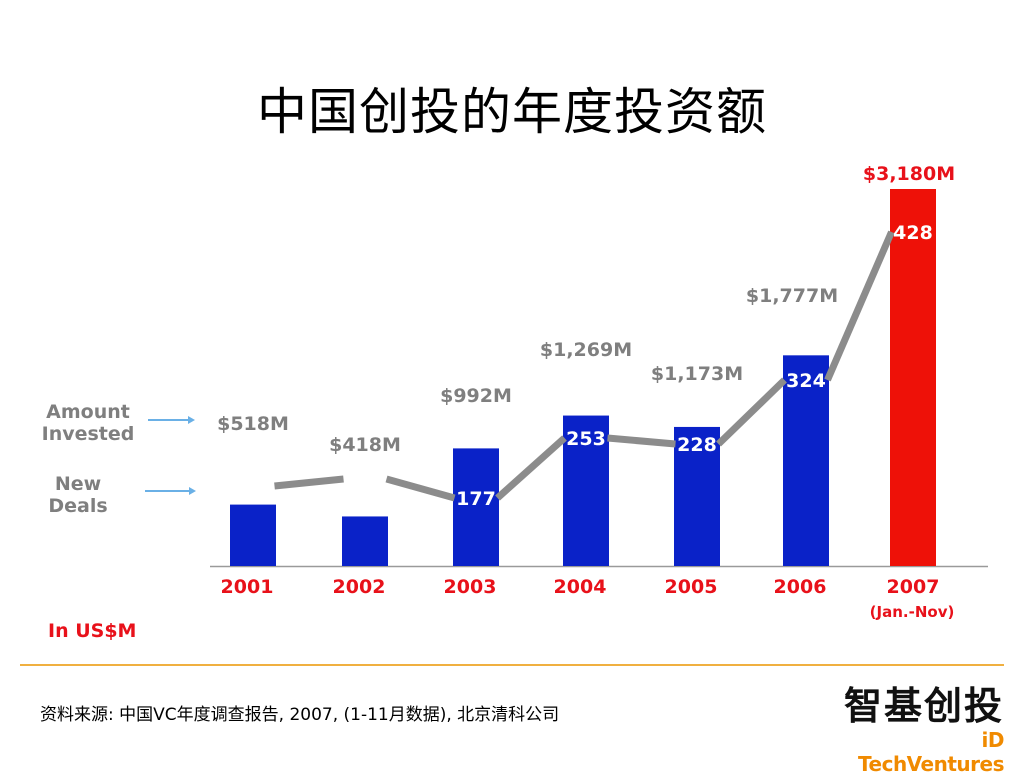  Describe the element at coordinates (512, 112) in the screenshot. I see `slide-title: 中国创投的年度投资额` at that location.